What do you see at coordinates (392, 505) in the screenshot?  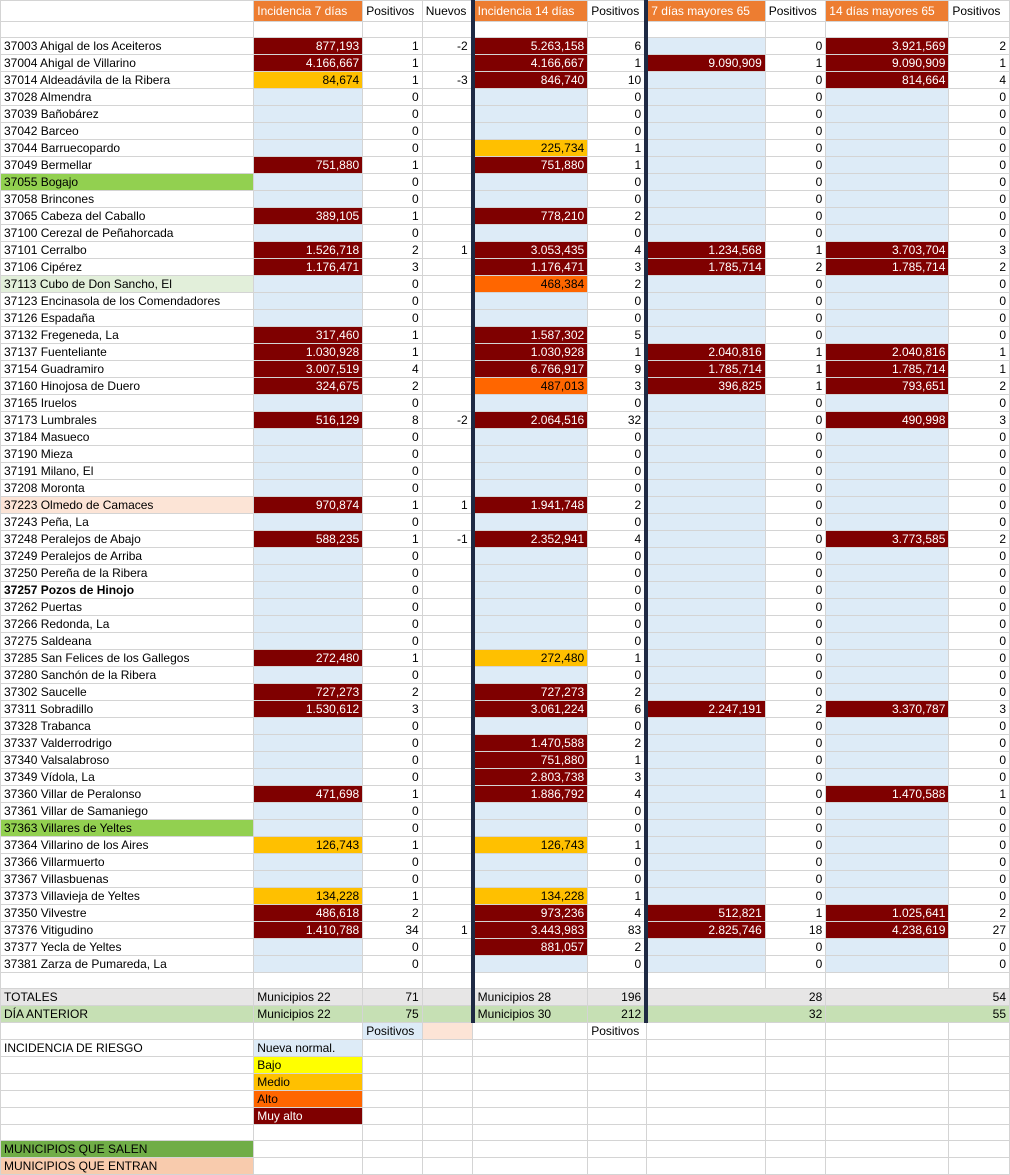 I see `positives-7d-cell: 1` at bounding box center [392, 505].